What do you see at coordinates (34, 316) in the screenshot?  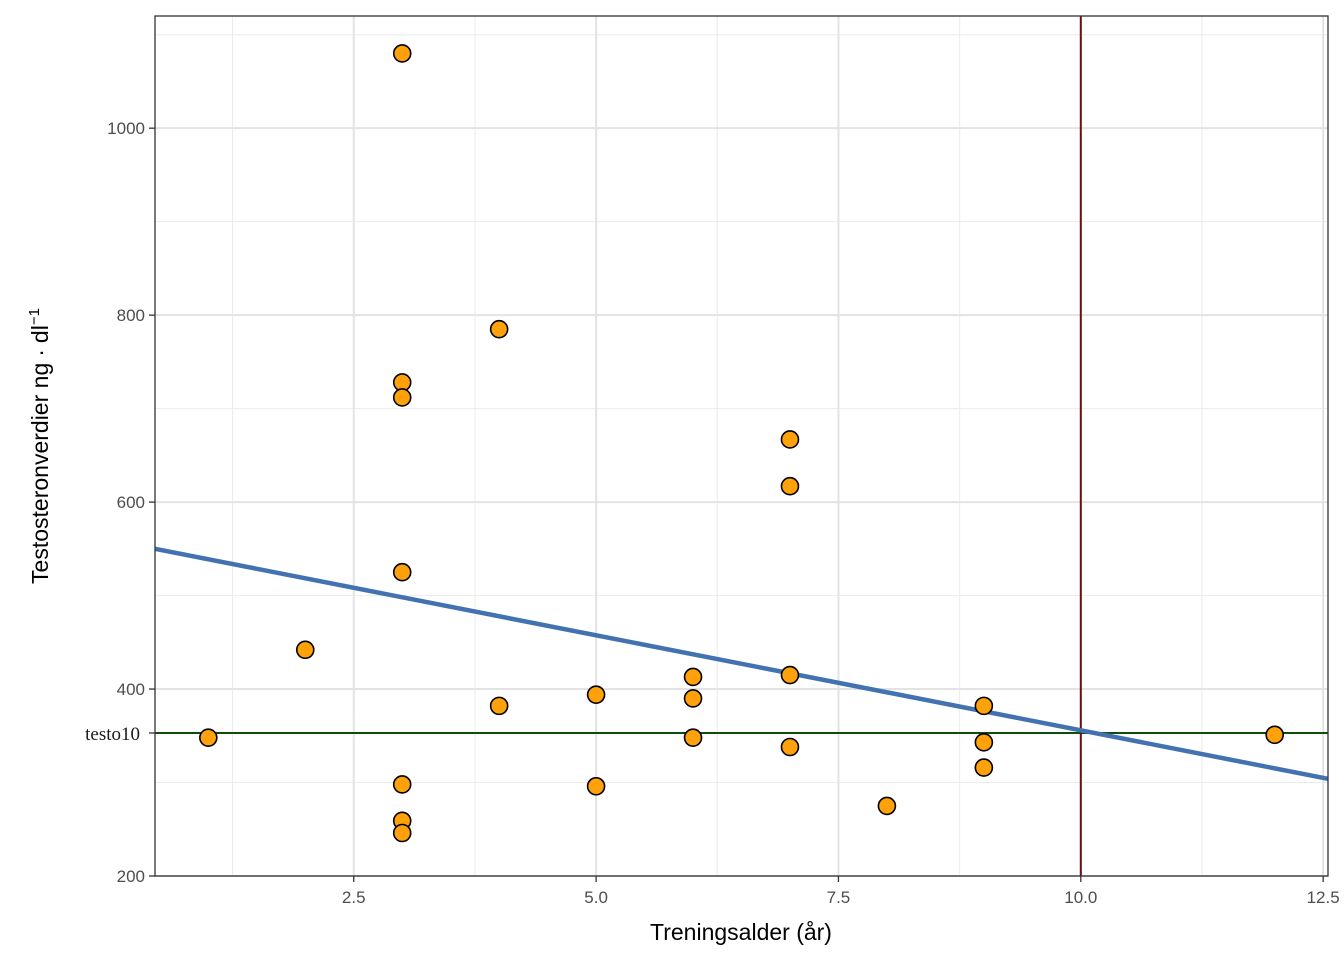 I see `y-axis-title-exponent: −1` at bounding box center [34, 316].